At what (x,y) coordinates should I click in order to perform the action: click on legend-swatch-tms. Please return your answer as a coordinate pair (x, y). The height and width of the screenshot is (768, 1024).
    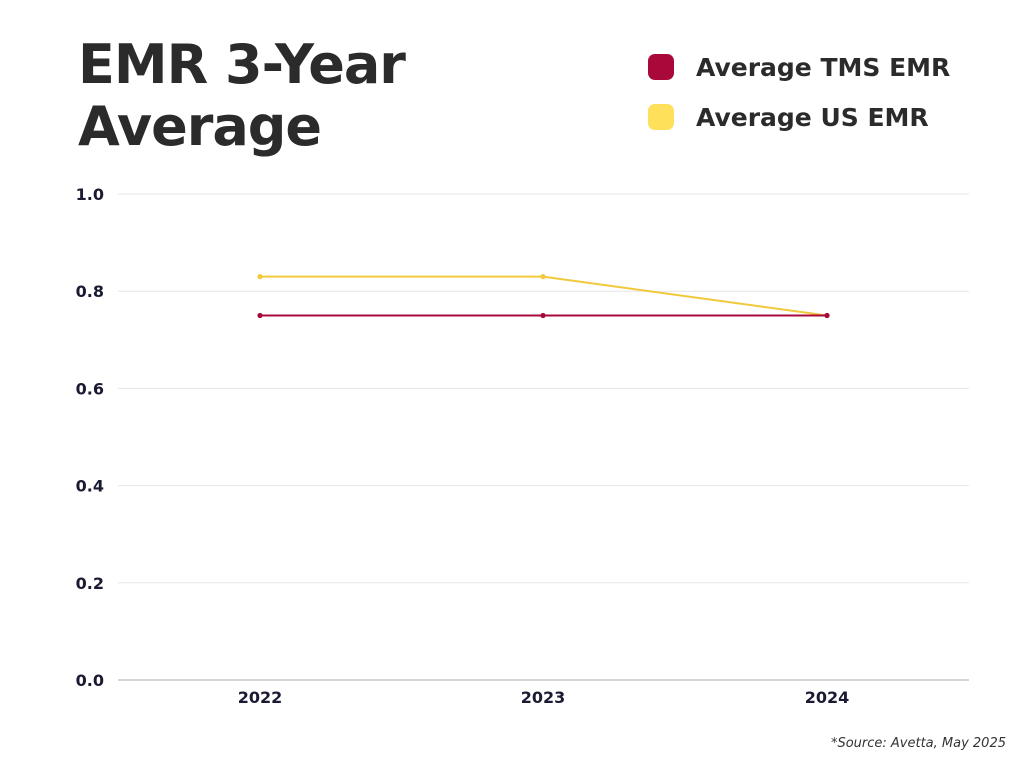
    Looking at the image, I should click on (661, 67).